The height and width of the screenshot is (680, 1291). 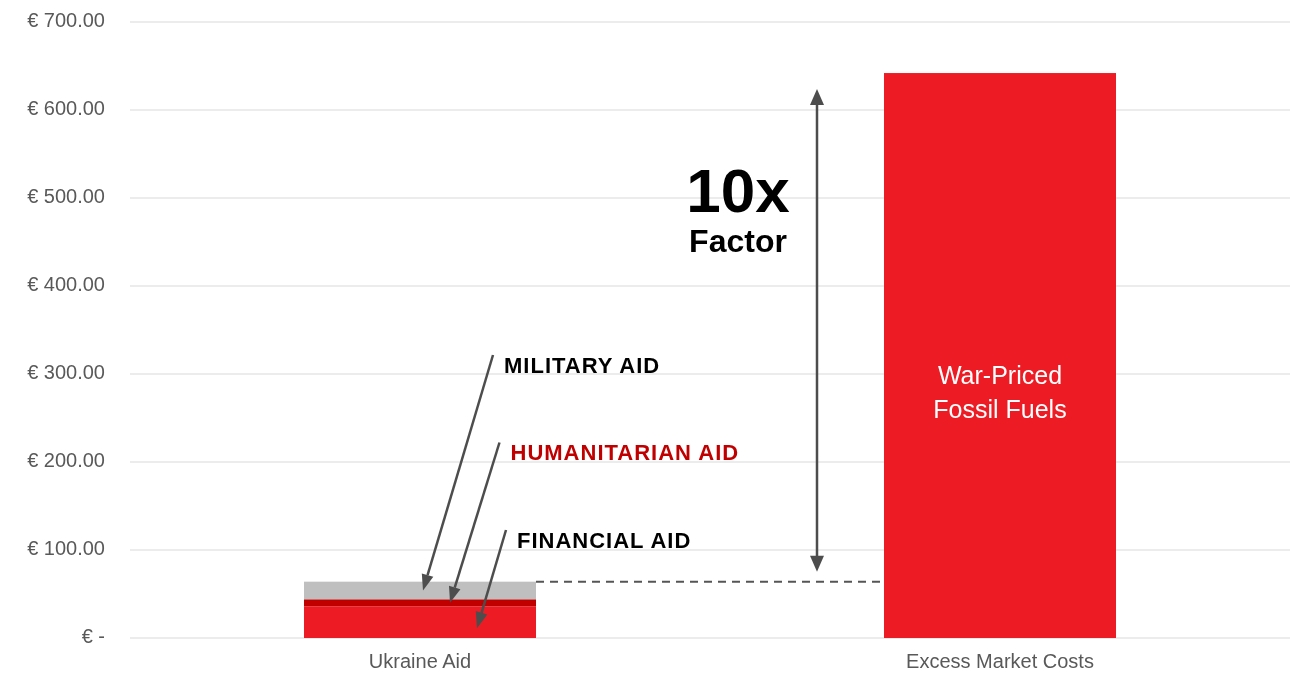 What do you see at coordinates (66, 372) in the screenshot?
I see `y-tick-label: € 300.00` at bounding box center [66, 372].